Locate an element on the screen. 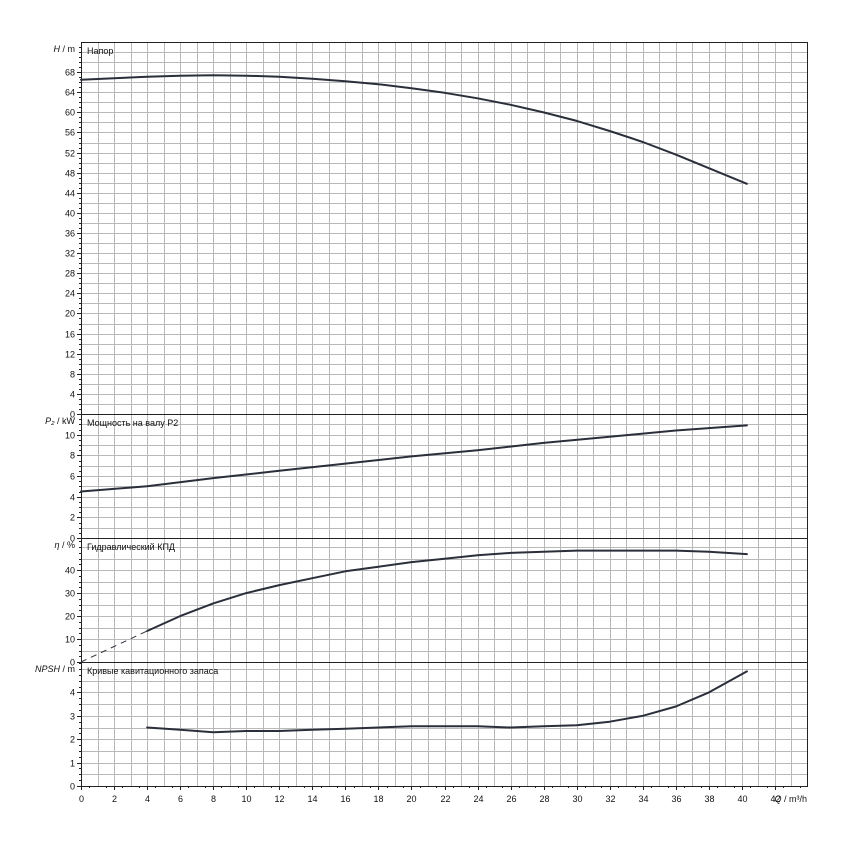  x-tick-label: 26 is located at coordinates (511, 799).